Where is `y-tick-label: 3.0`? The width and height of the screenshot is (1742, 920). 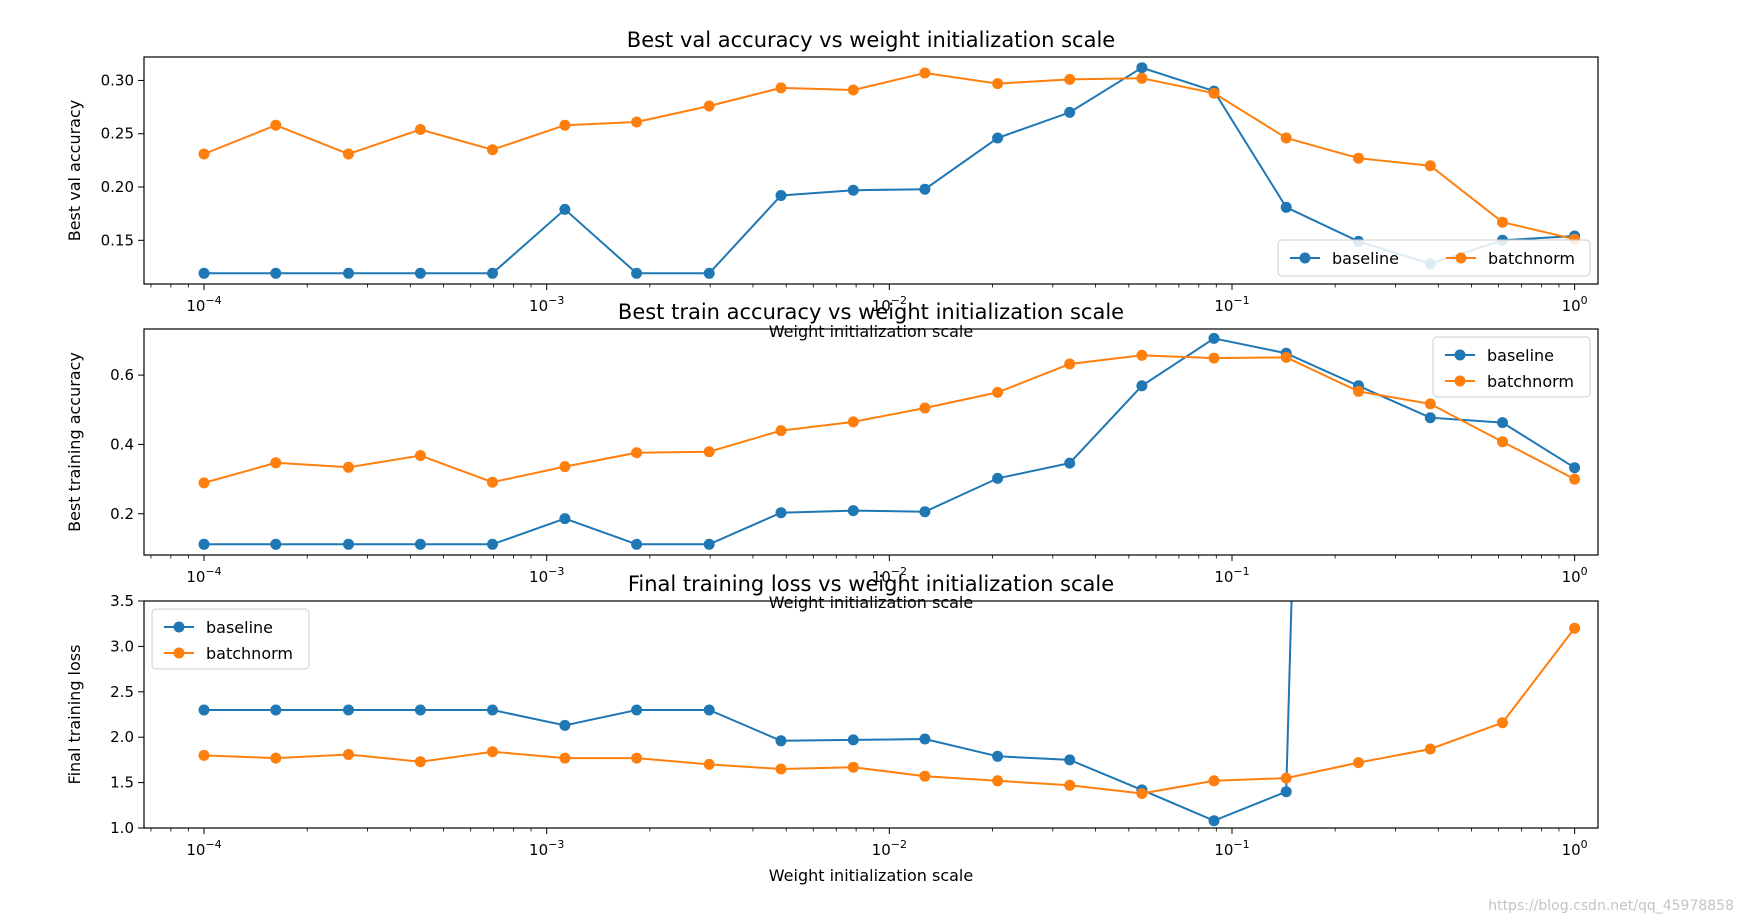 y-tick-label: 3.0 is located at coordinates (122, 646).